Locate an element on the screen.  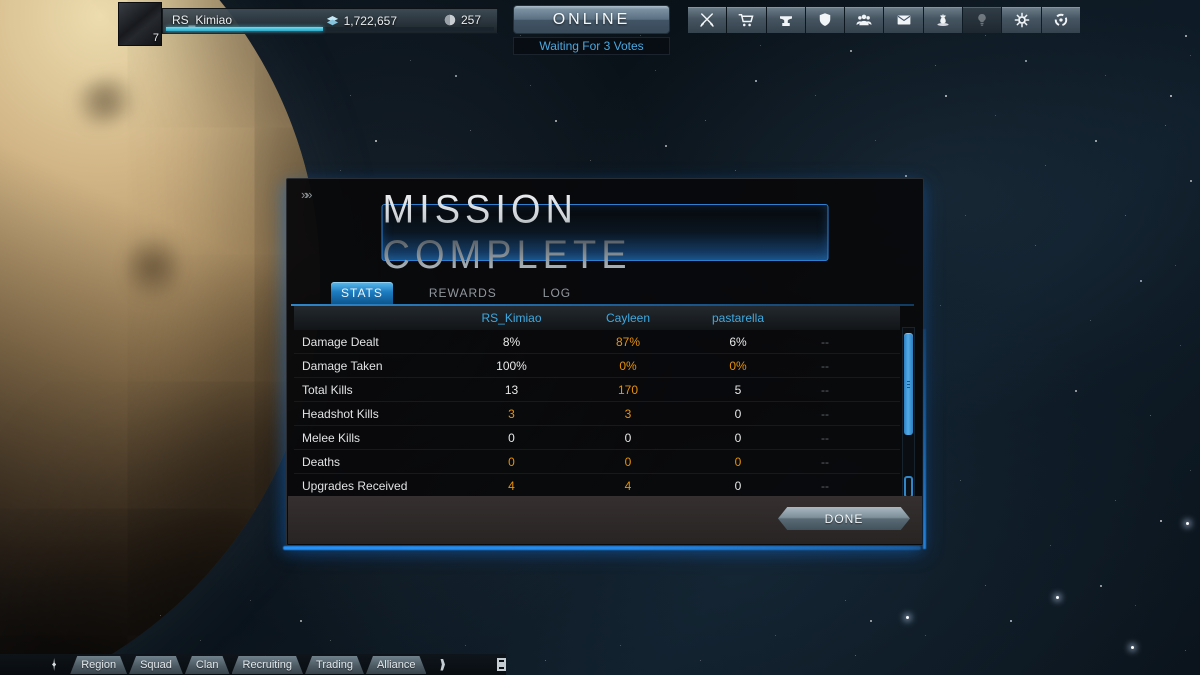
dialog-title: MISSION COMPLETE is located at coordinates (605, 232).